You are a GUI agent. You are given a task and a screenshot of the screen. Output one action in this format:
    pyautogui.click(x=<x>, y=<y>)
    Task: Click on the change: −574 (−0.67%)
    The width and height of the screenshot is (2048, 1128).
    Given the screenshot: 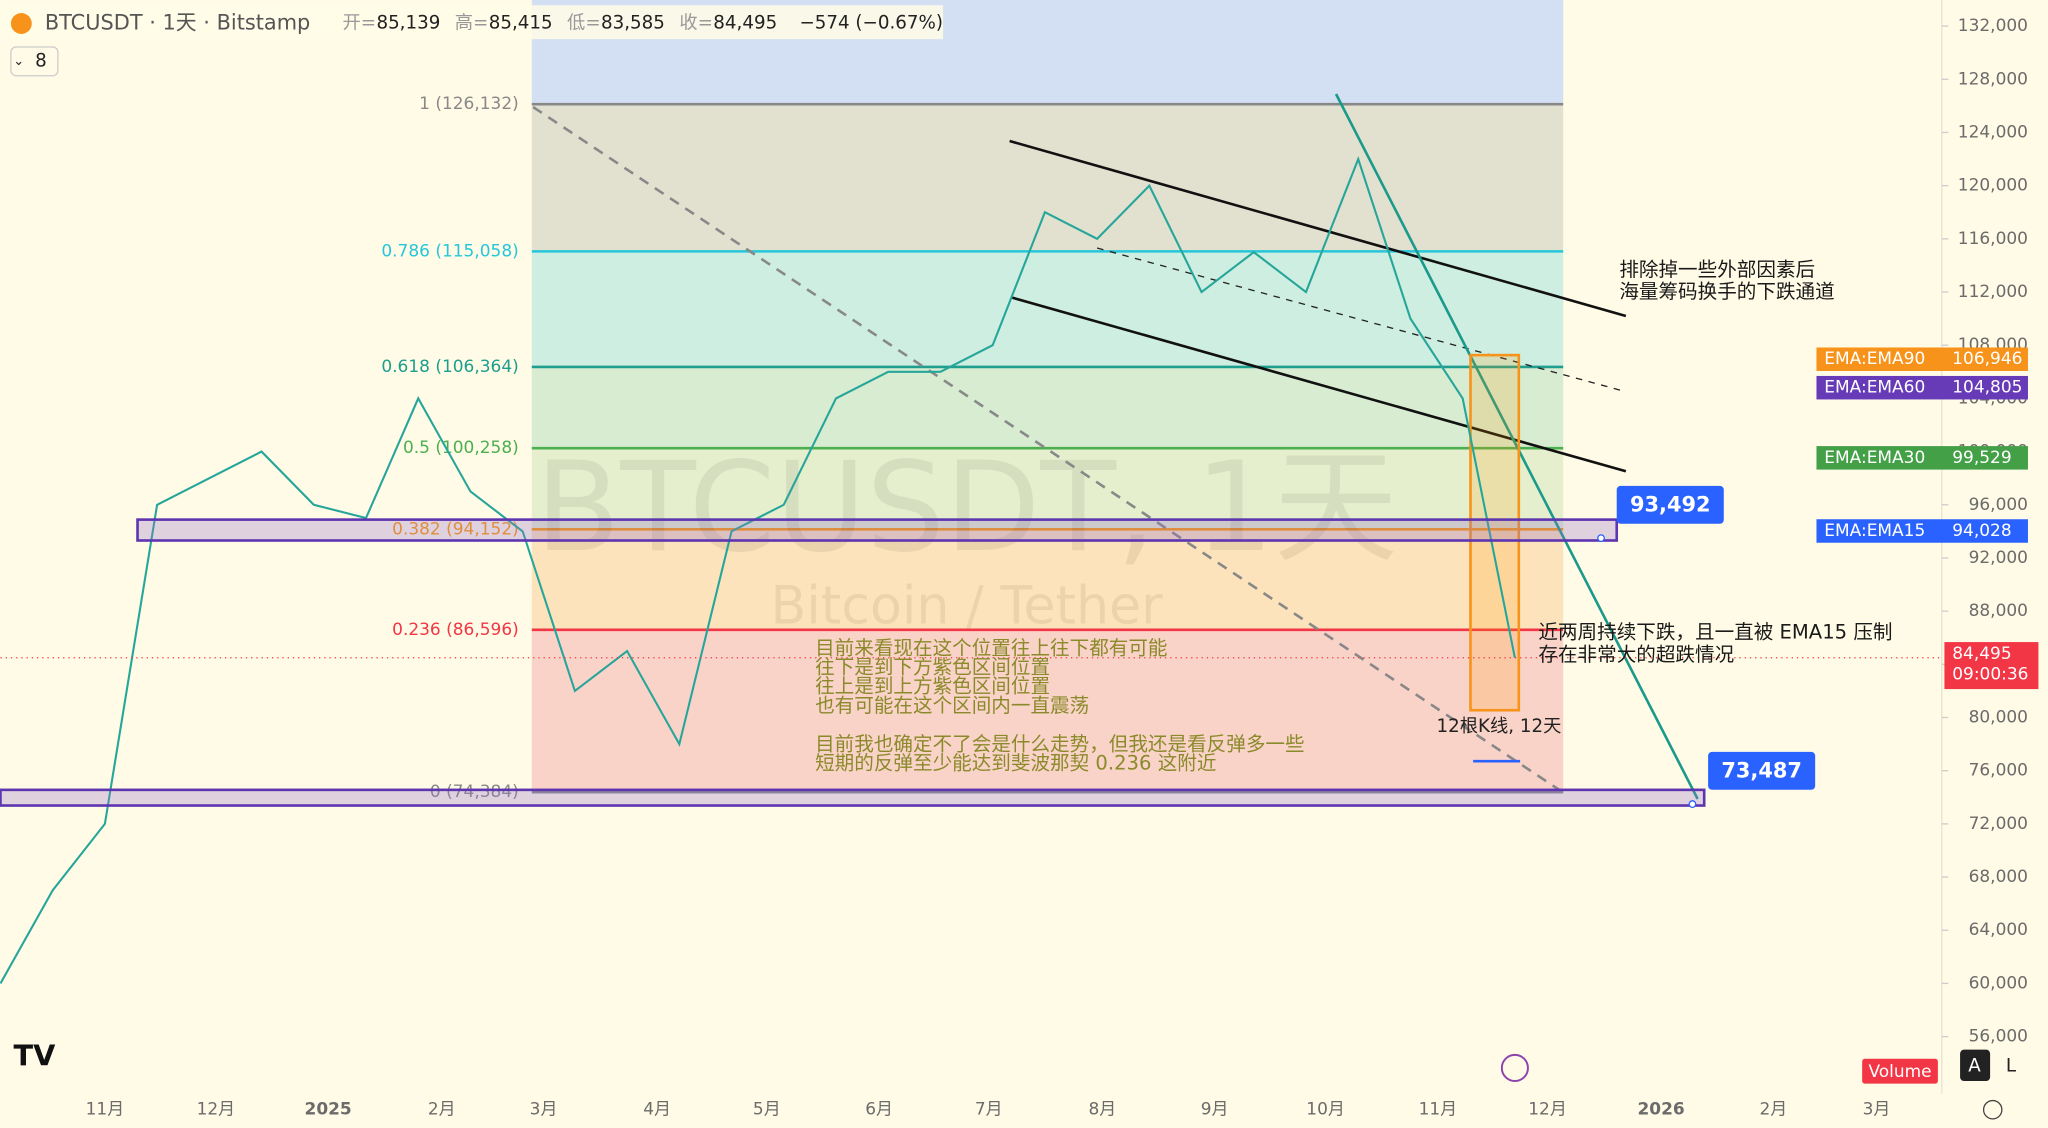 What is the action you would take?
    pyautogui.click(x=871, y=22)
    